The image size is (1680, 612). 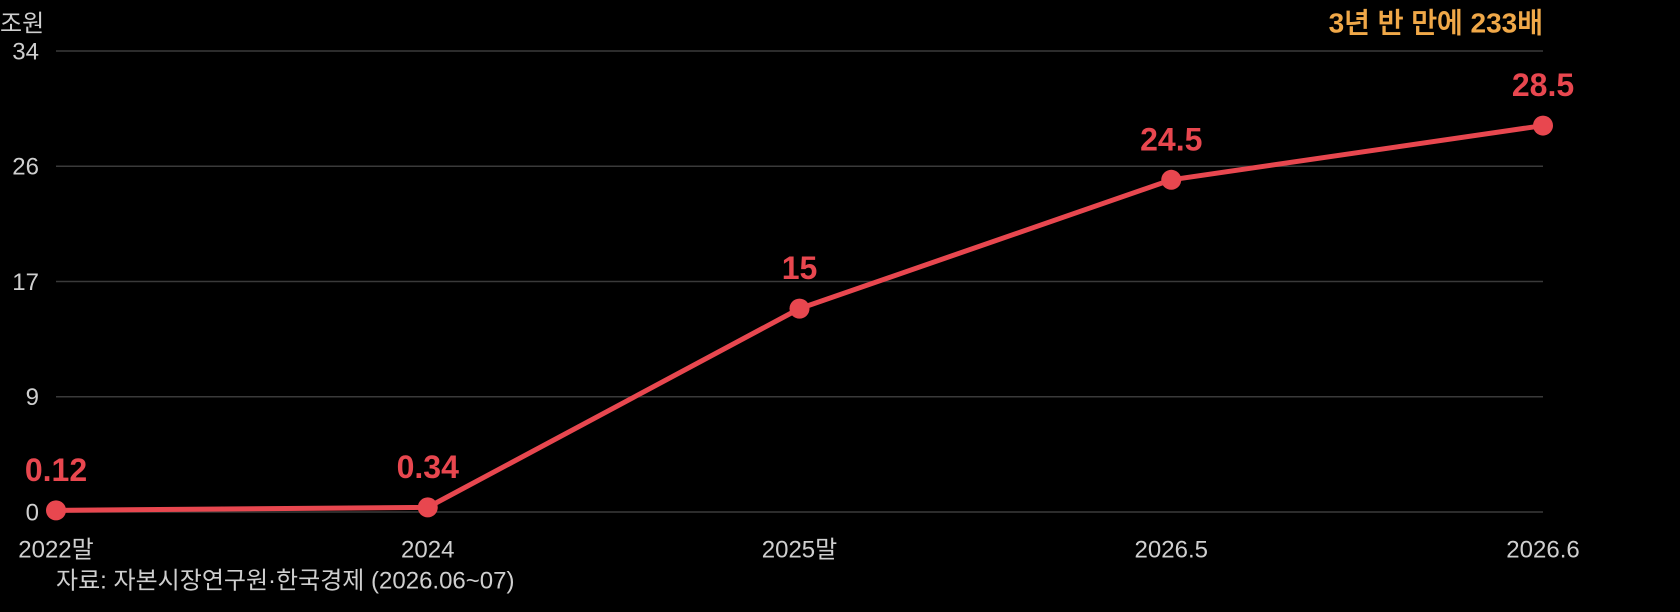 I want to click on y-tick-label: 9, so click(x=32, y=397).